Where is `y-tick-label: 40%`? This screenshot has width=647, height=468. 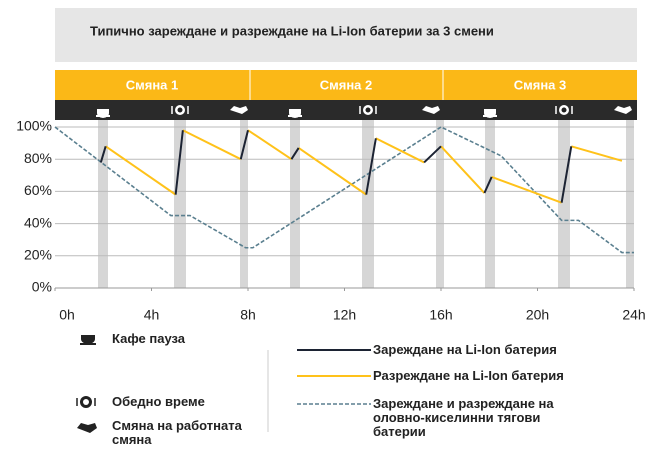 y-tick-label: 40% is located at coordinates (38, 222).